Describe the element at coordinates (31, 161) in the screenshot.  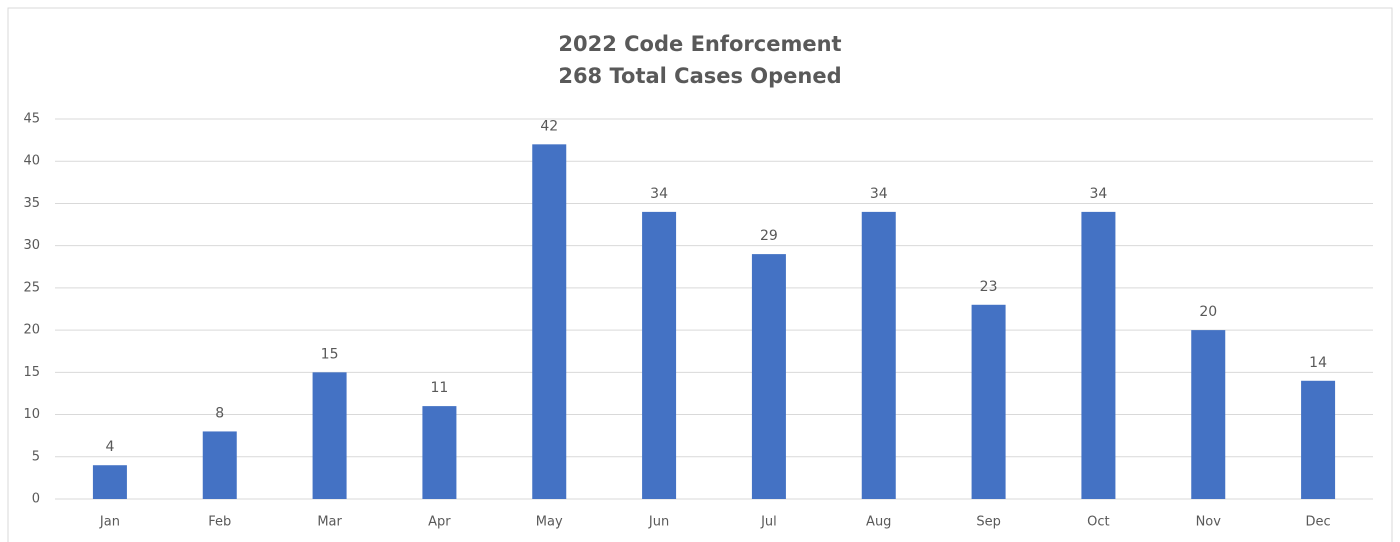
I see `y-tick-label: 40` at that location.